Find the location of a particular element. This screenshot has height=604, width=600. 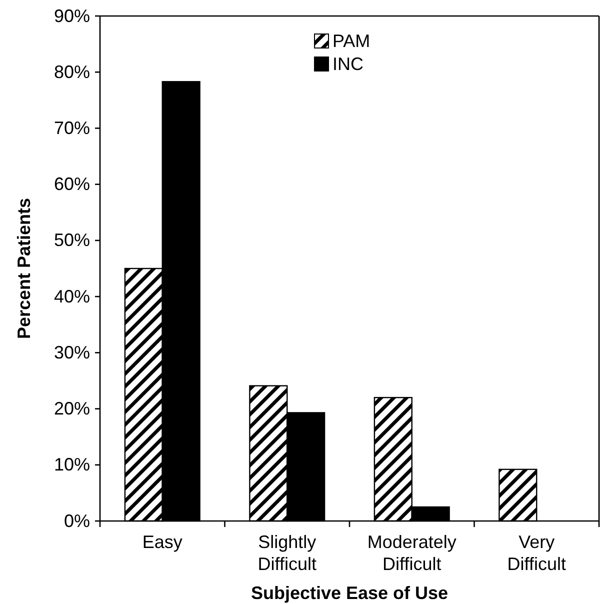

y-tick-label: 10% is located at coordinates (72, 464).